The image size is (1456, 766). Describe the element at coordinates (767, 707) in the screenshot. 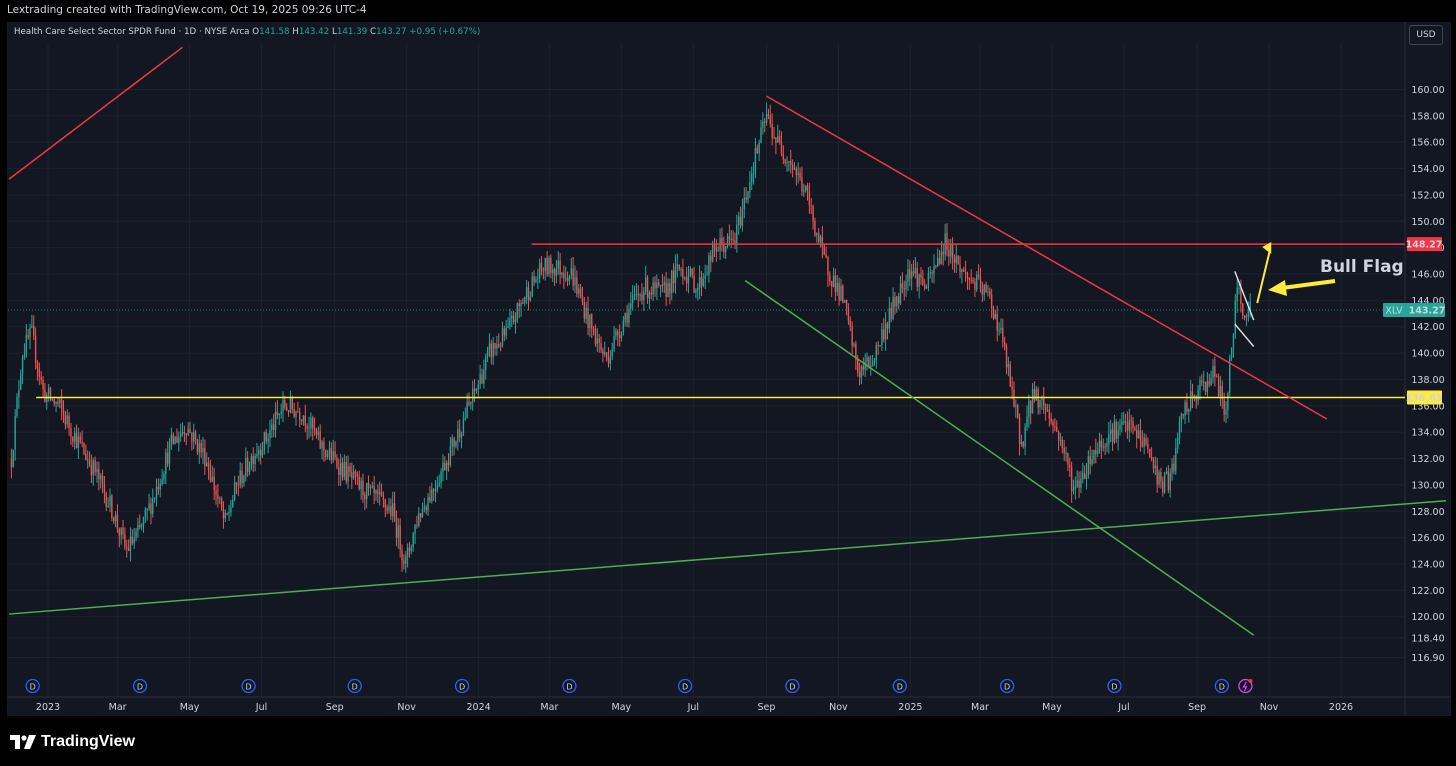

I see `time-tick-label: Sep` at that location.